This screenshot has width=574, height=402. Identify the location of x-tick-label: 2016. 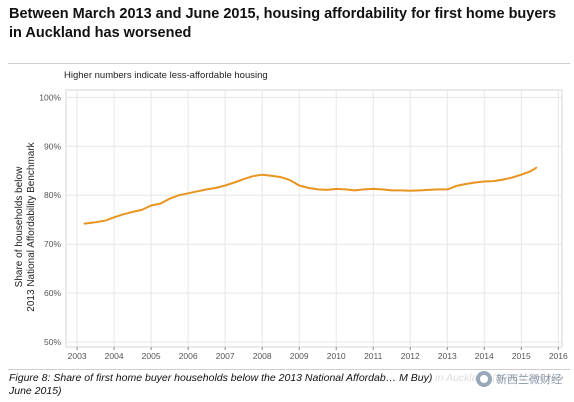
(558, 356).